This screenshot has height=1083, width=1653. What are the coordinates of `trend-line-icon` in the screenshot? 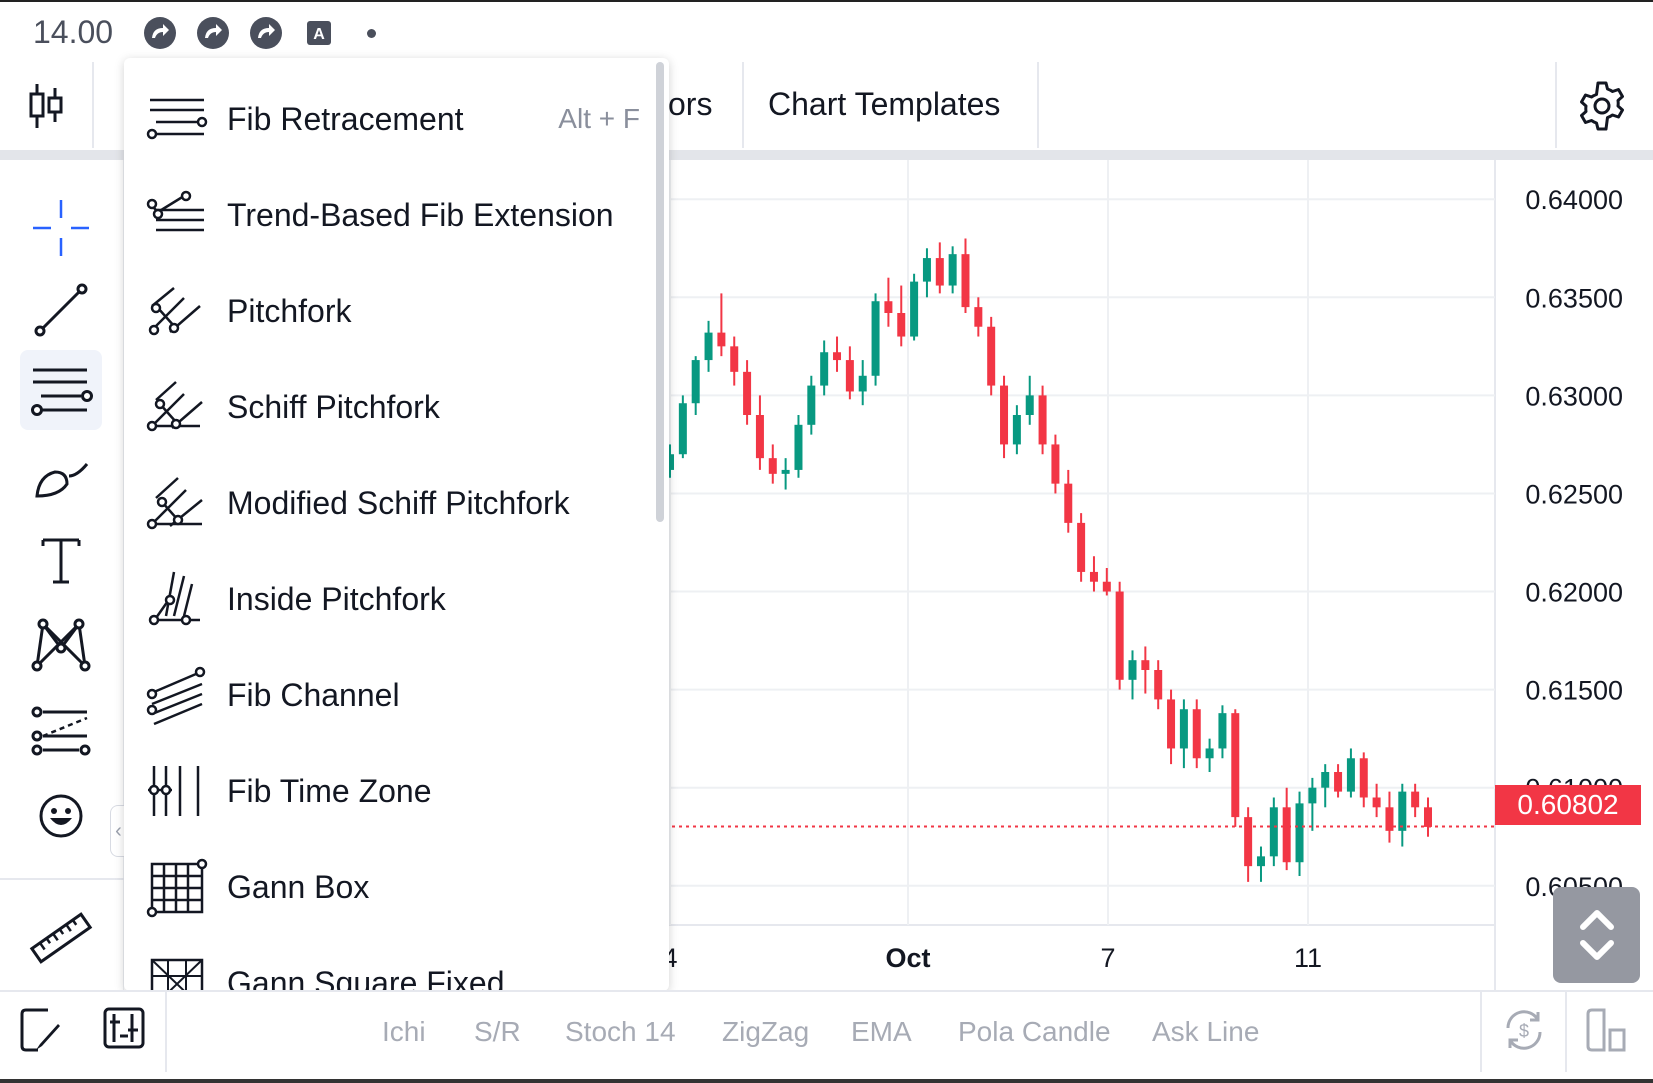 It's located at (61, 310).